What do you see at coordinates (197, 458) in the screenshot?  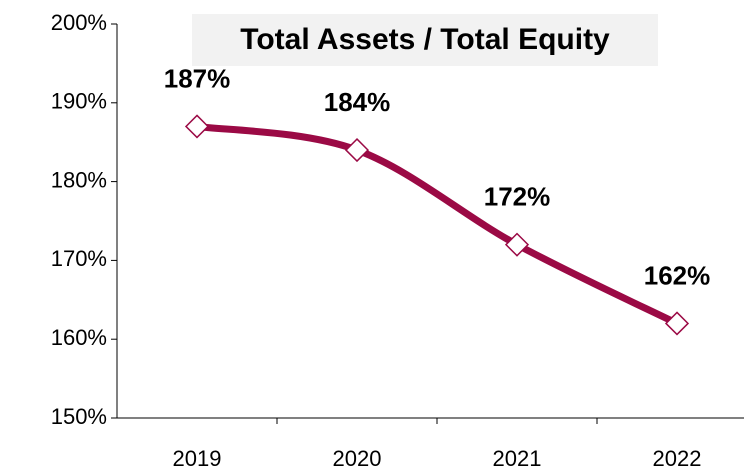 I see `x-tick-label: 2019` at bounding box center [197, 458].